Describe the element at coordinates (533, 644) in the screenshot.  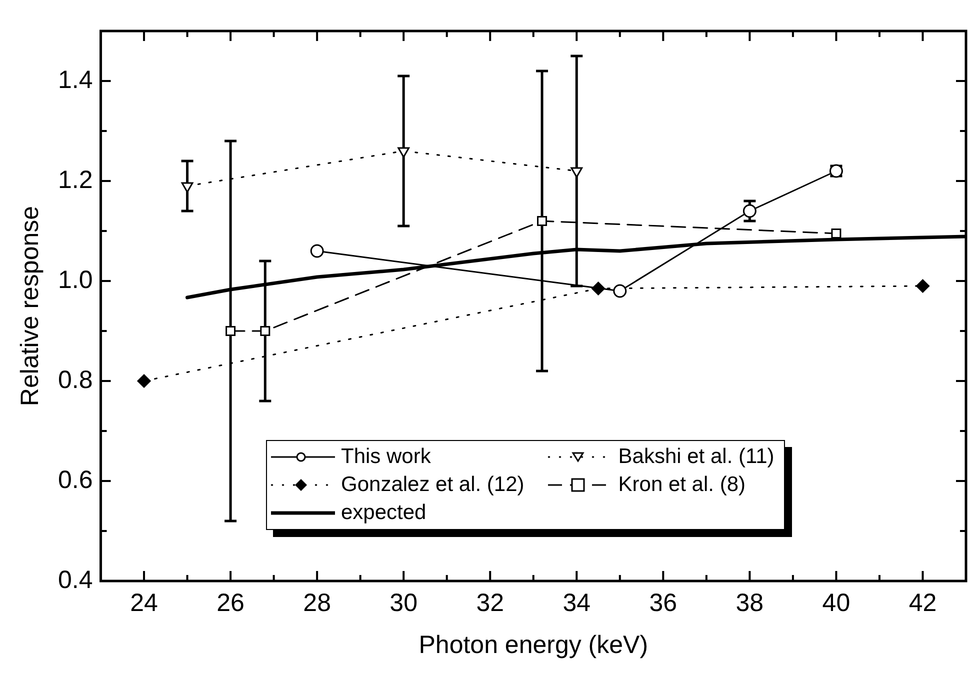
I see `x-axis-title: Photon energy (keV)` at that location.